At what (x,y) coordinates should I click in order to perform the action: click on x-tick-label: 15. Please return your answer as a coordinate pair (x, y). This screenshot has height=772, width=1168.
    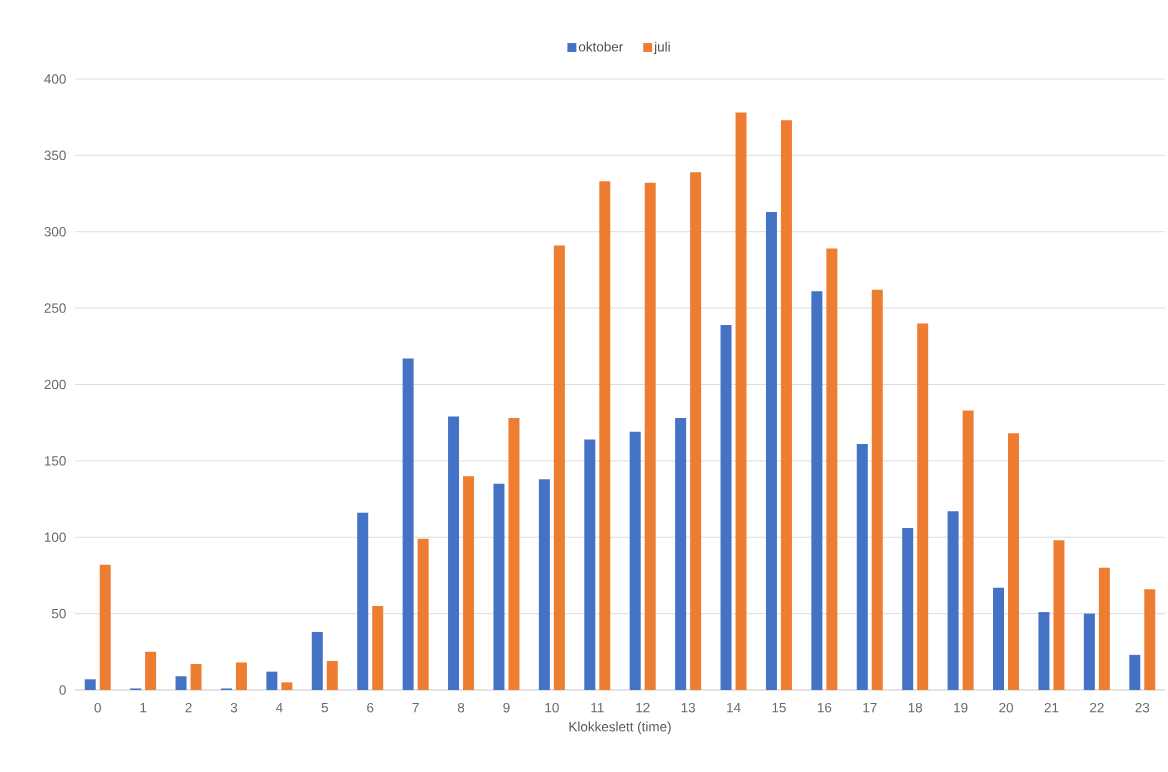
    Looking at the image, I should click on (779, 707).